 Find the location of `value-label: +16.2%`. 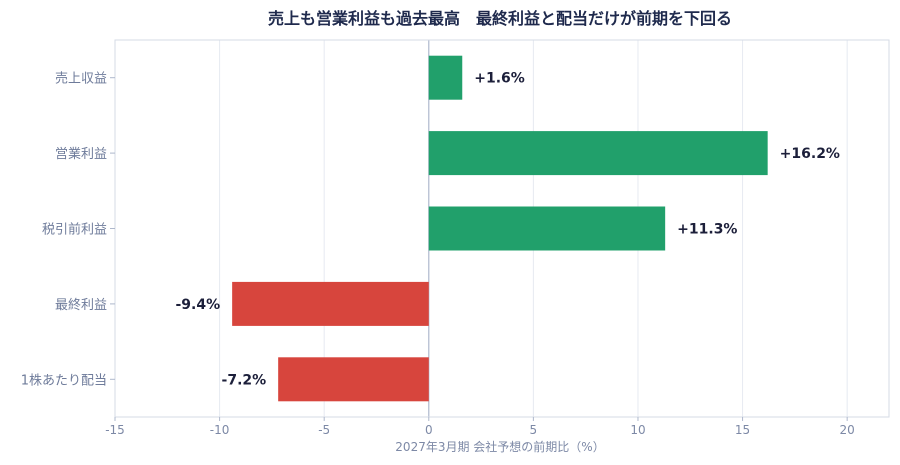

value-label: +16.2% is located at coordinates (810, 154).